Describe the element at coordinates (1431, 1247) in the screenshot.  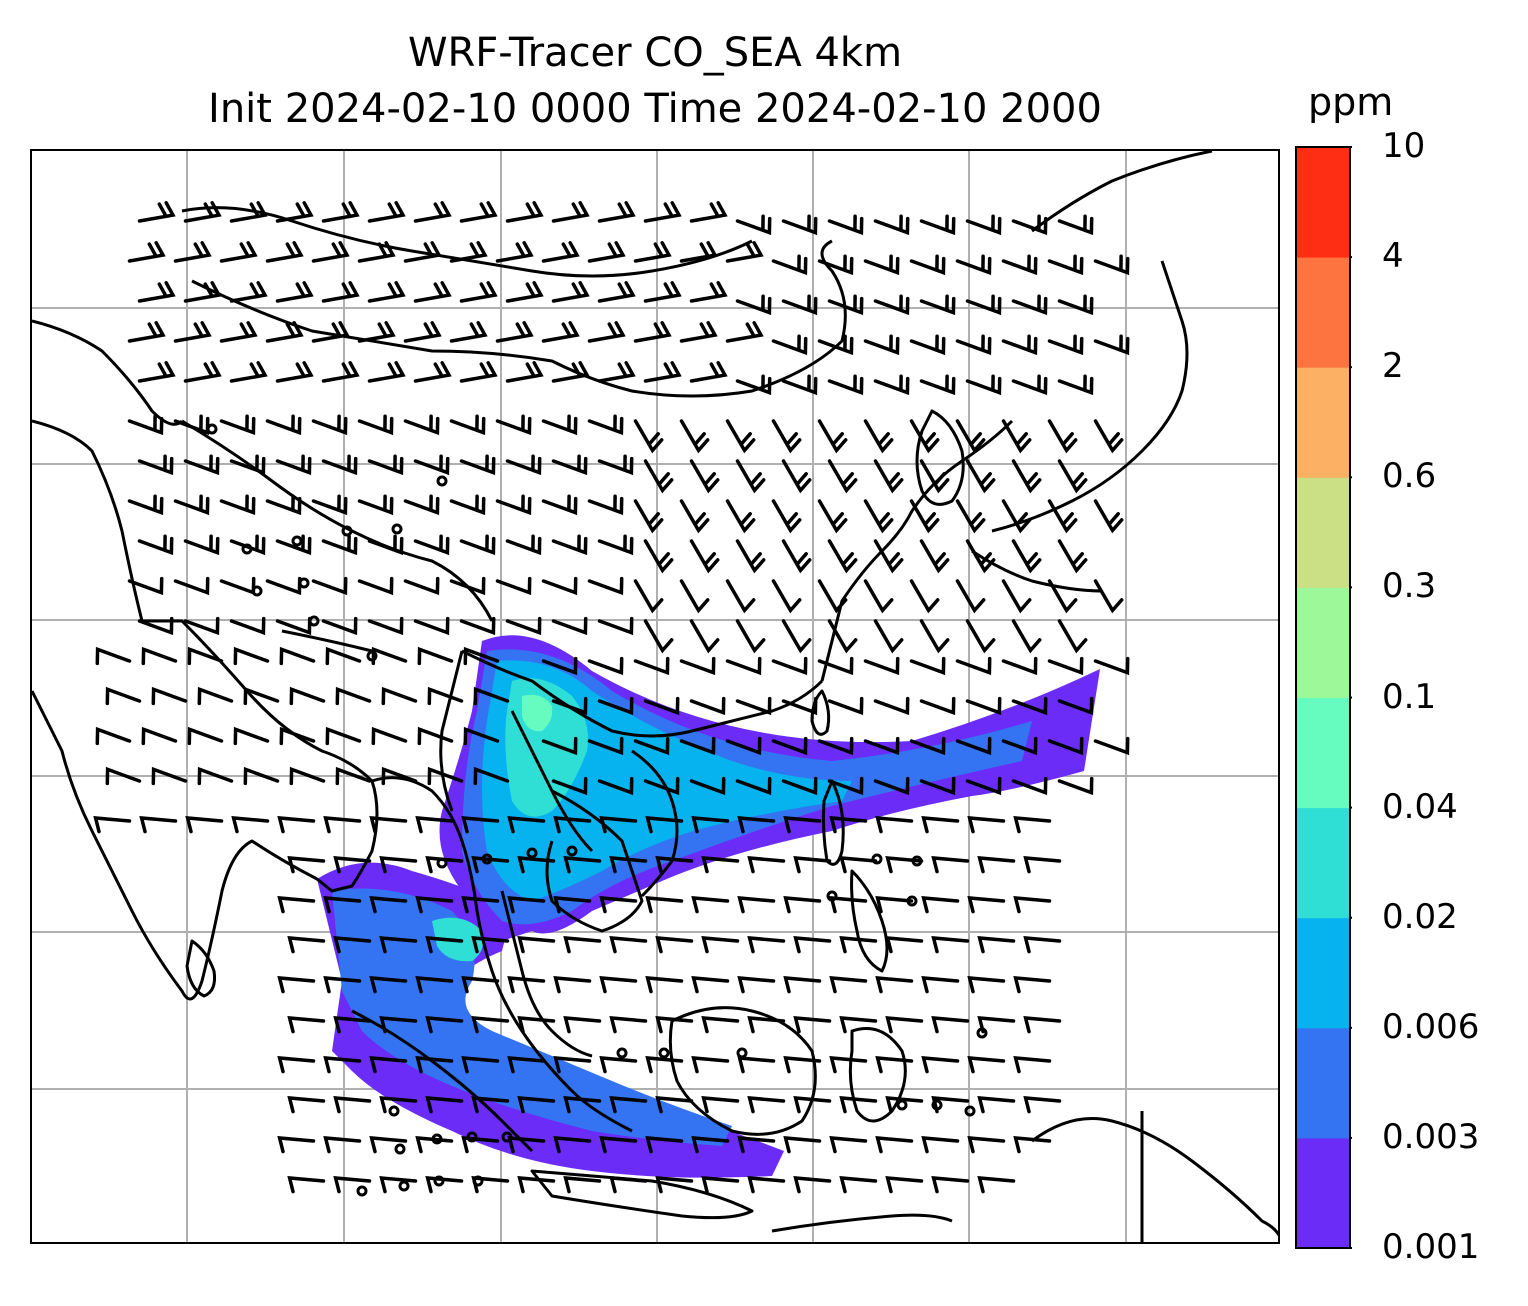
I see `colorbar-tick-label: 0.001` at that location.